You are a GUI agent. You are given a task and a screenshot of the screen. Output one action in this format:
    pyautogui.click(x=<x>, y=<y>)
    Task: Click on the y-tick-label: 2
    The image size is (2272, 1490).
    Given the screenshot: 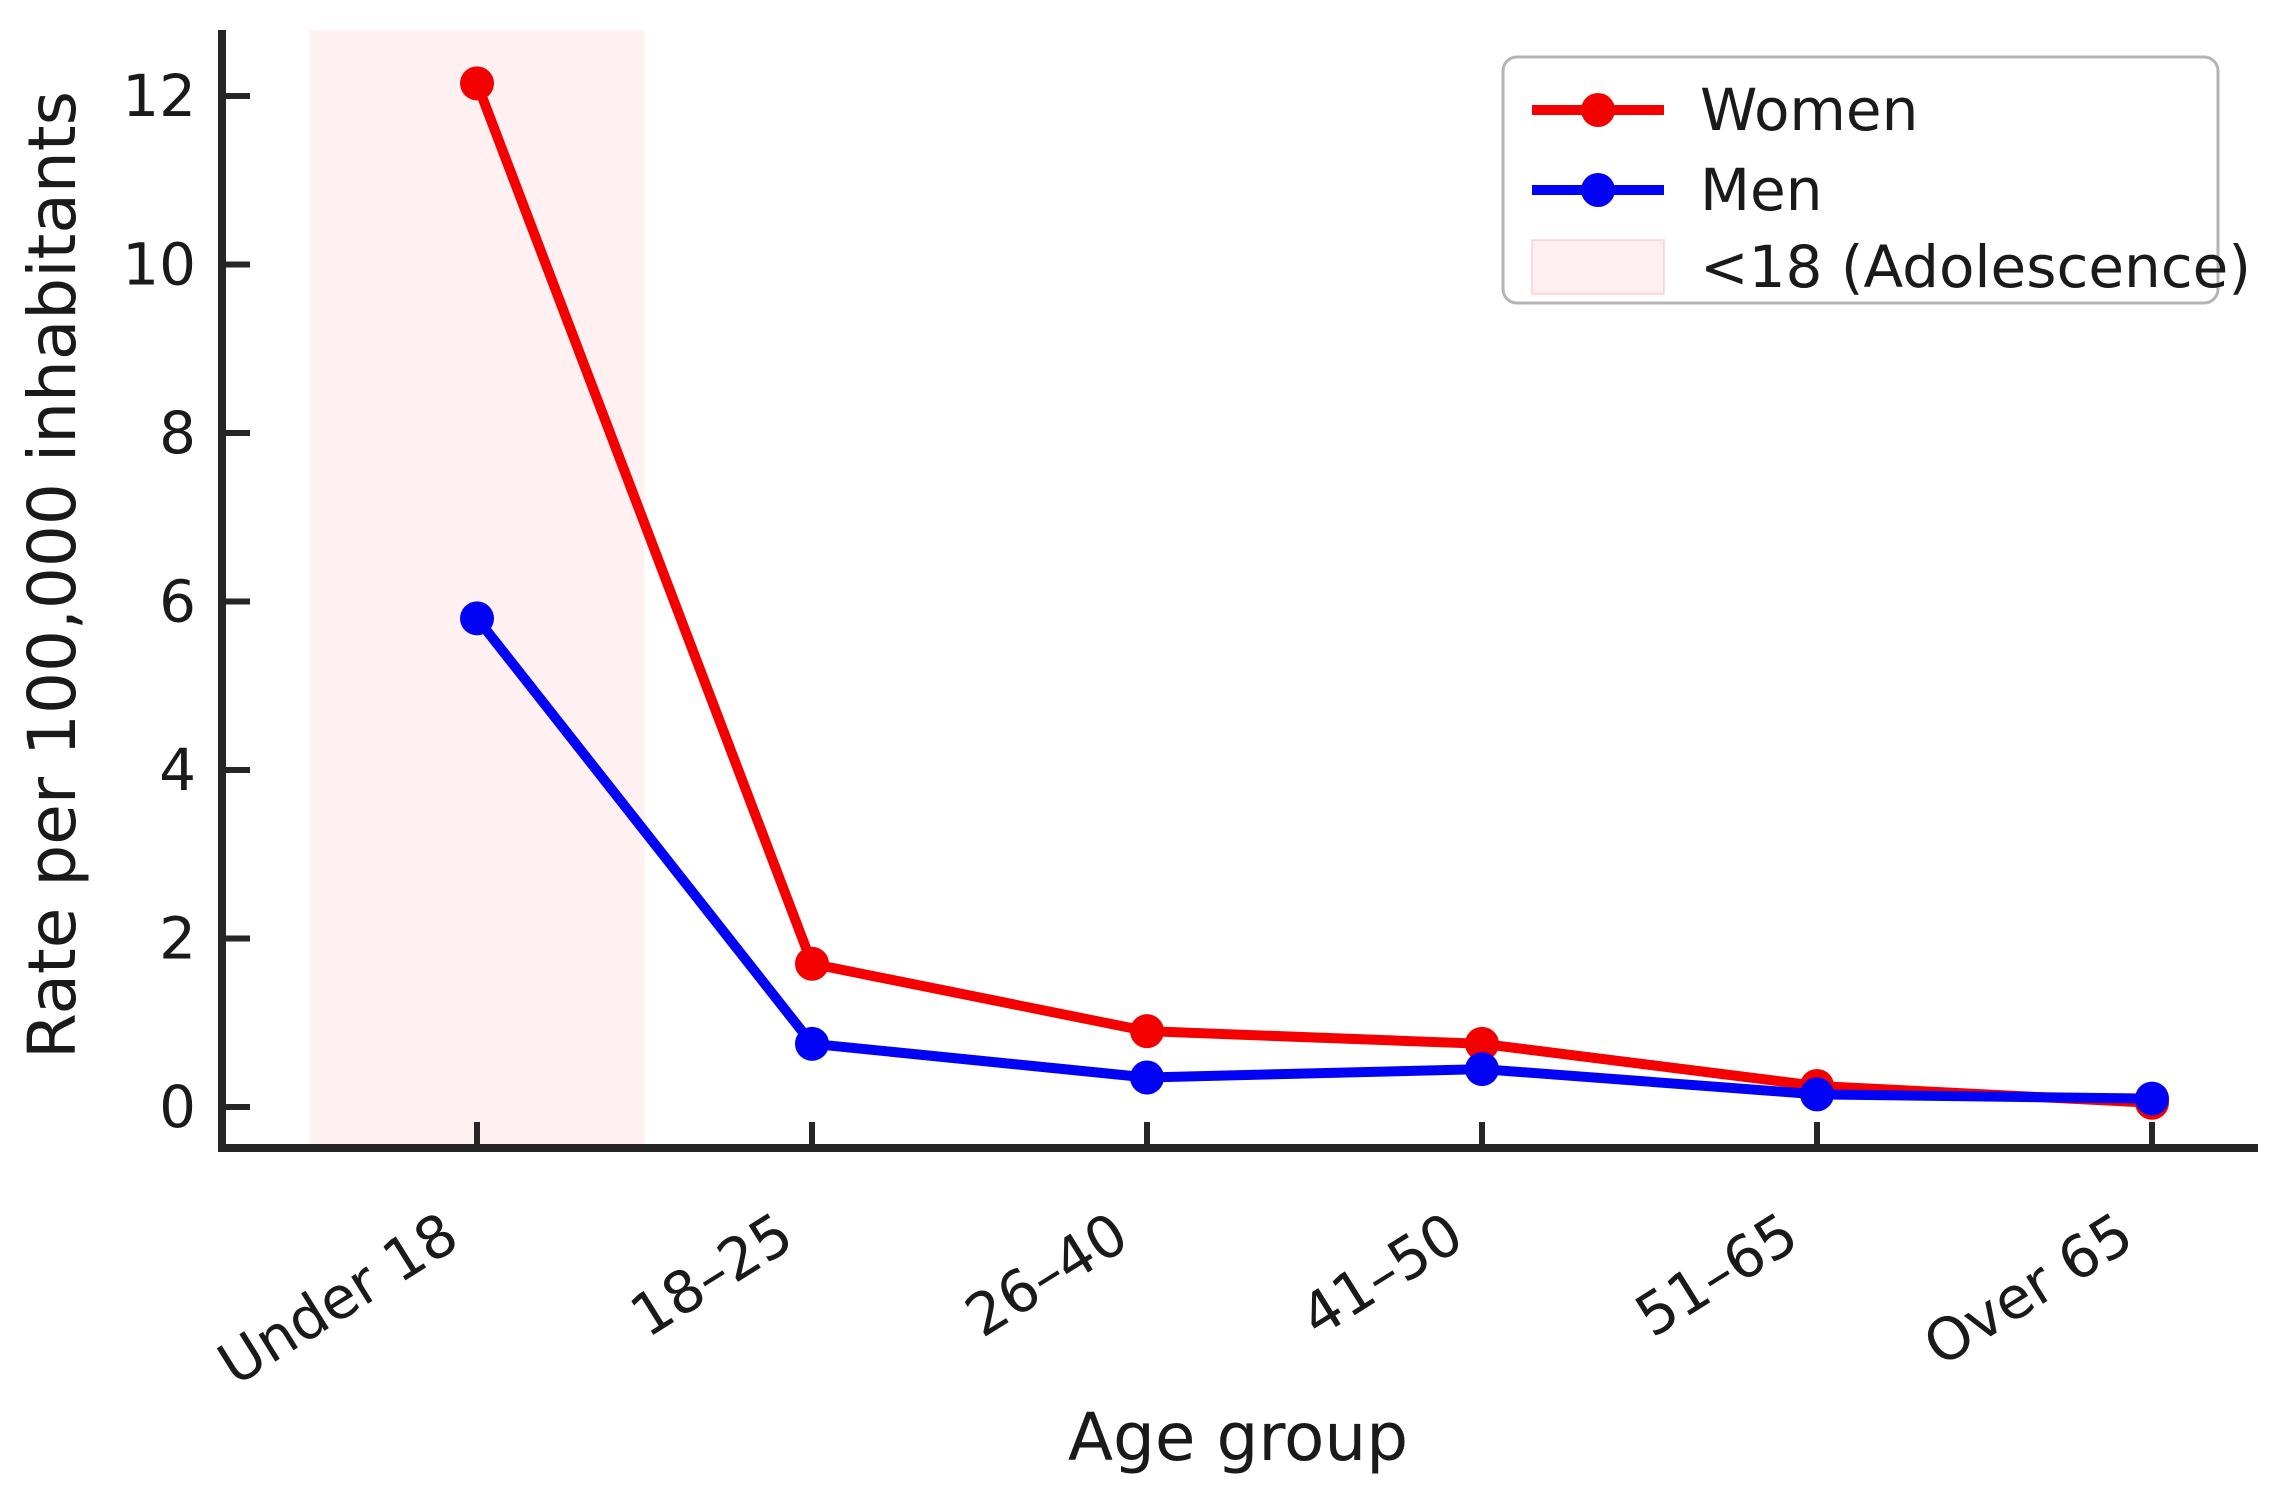 What is the action you would take?
    pyautogui.click(x=177, y=939)
    